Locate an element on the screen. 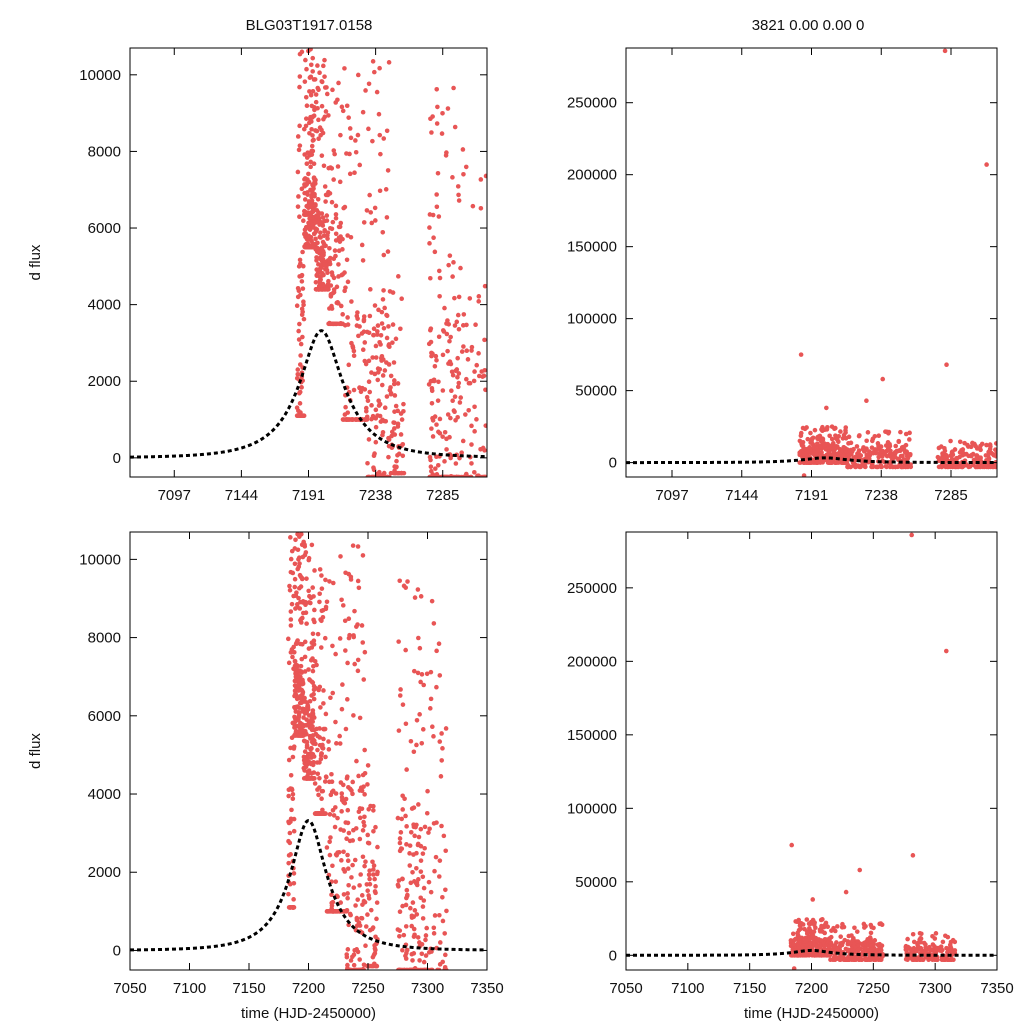 This screenshot has height=1024, width=1024. y-tick-label: 0 is located at coordinates (117, 950).